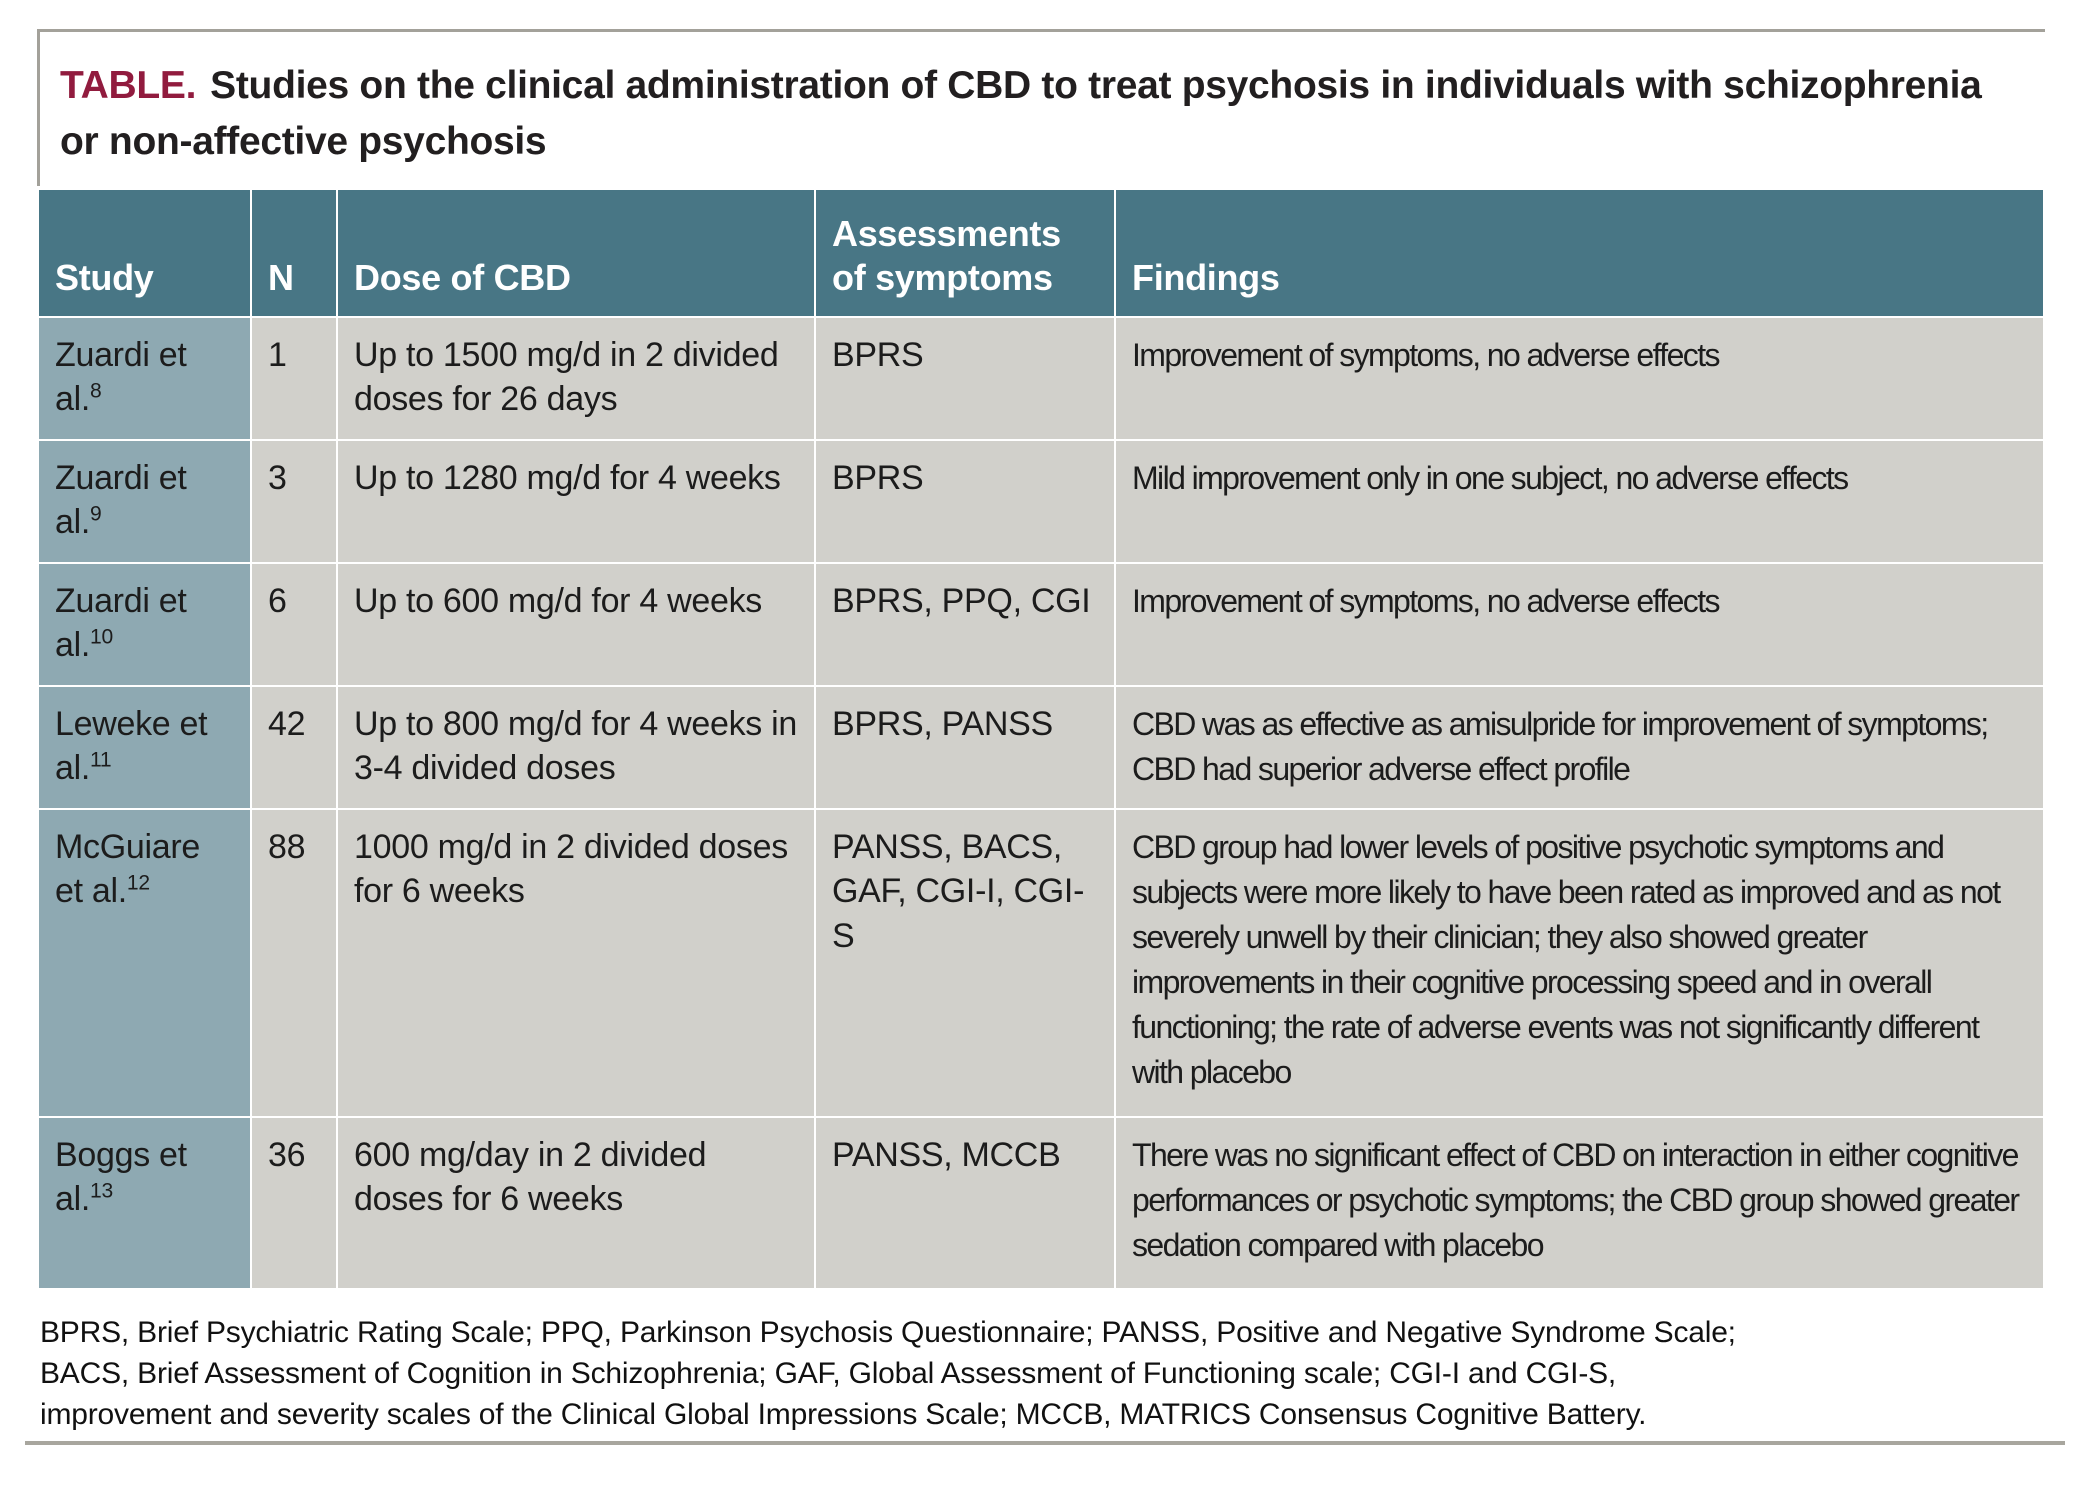  I want to click on assessments-cell: BPRS, PPQ, CGI, so click(965, 624).